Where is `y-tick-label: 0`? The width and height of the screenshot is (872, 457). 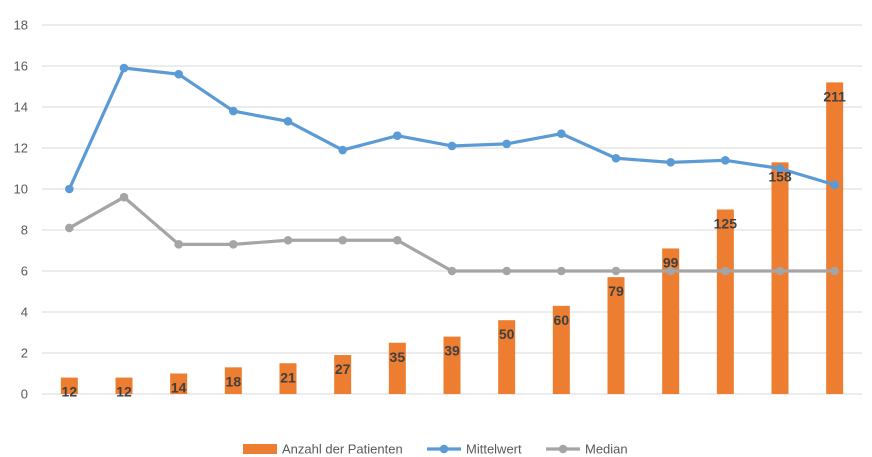
y-tick-label: 0 is located at coordinates (24, 394).